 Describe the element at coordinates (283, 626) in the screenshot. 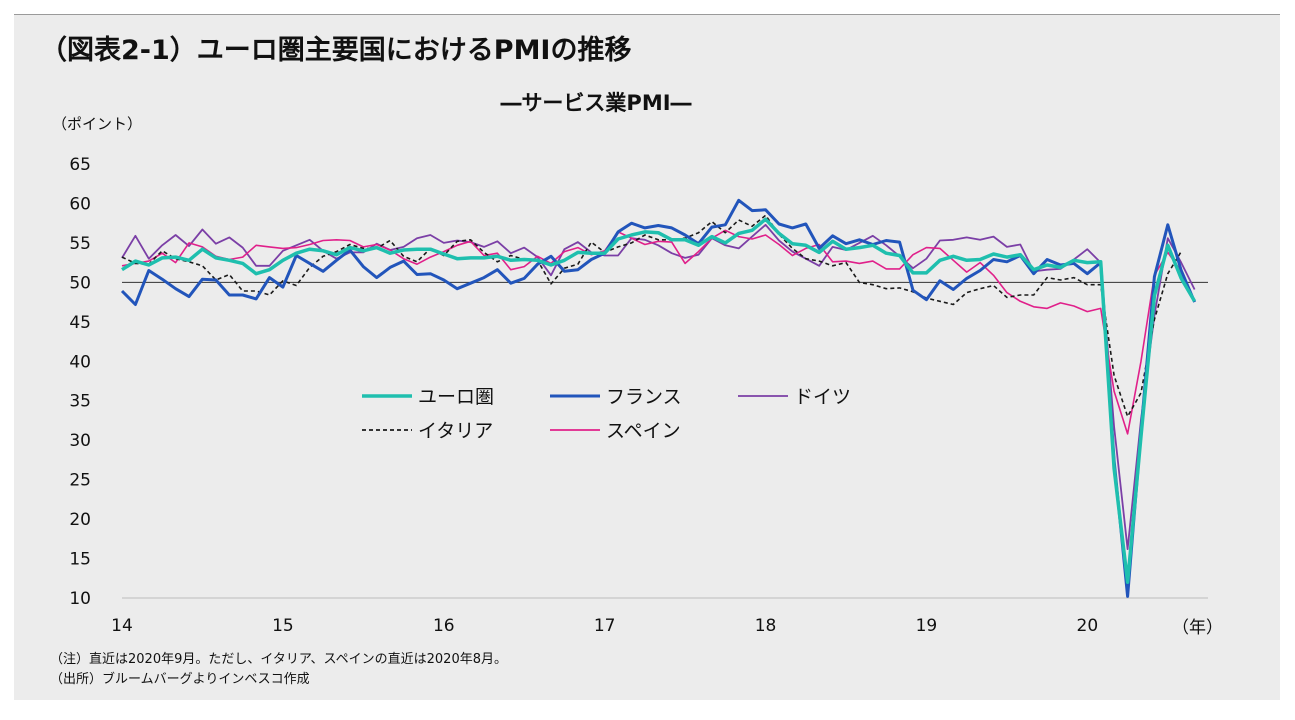

I see `x-tick-label: 15` at that location.